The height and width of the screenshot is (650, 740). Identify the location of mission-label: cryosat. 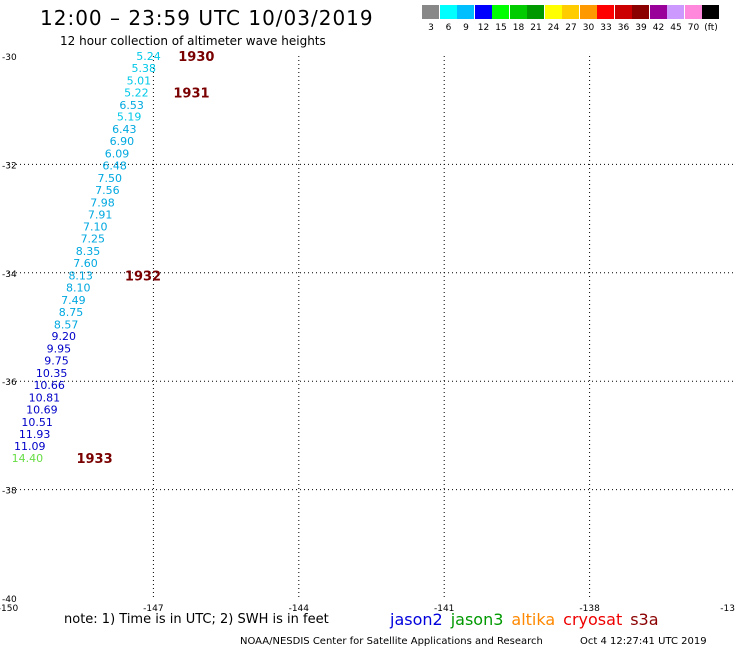
(593, 619).